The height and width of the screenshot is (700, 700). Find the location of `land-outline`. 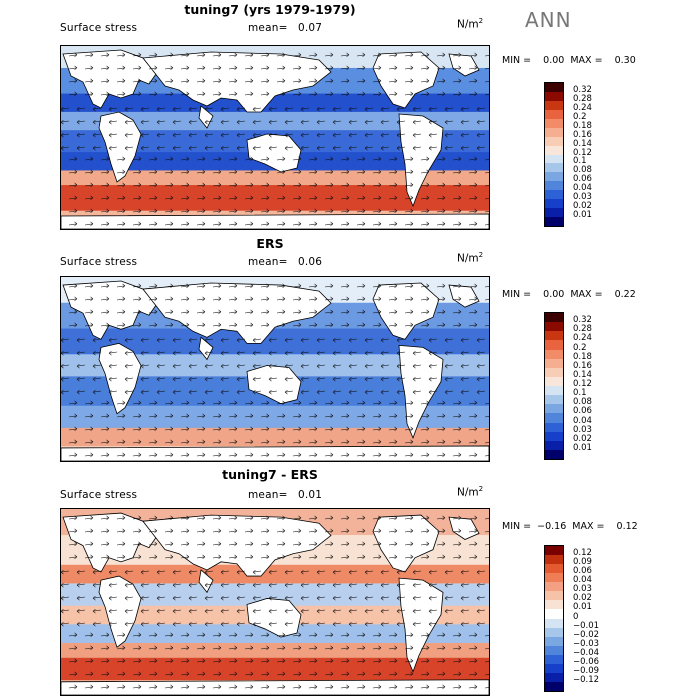

land-outline is located at coordinates (206, 581).